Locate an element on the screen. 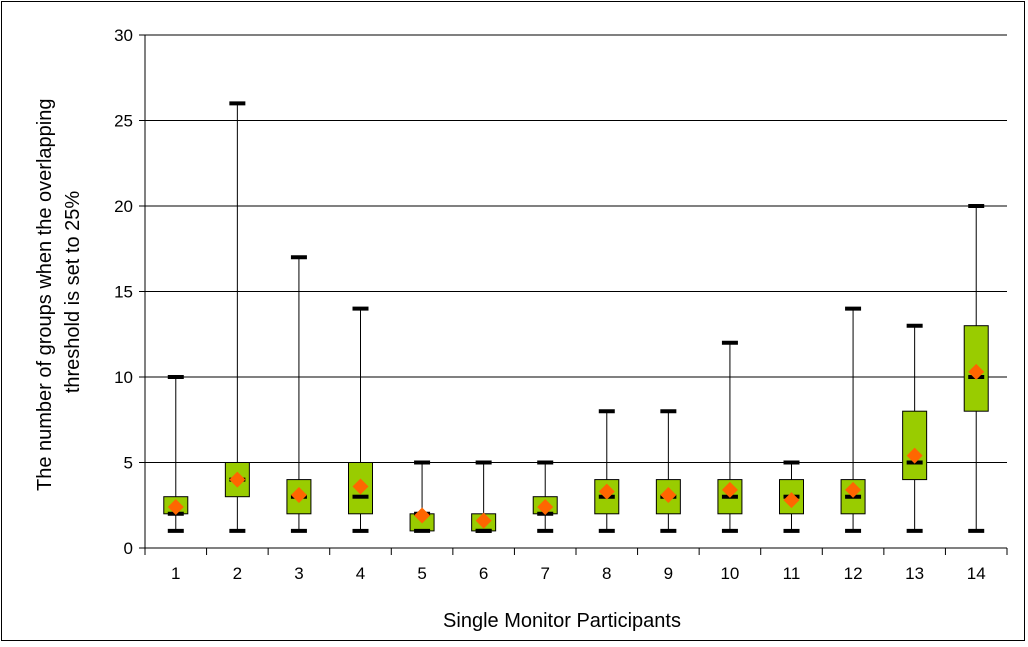 Image resolution: width=1028 pixels, height=647 pixels. x-tick-label: 8 is located at coordinates (606, 573).